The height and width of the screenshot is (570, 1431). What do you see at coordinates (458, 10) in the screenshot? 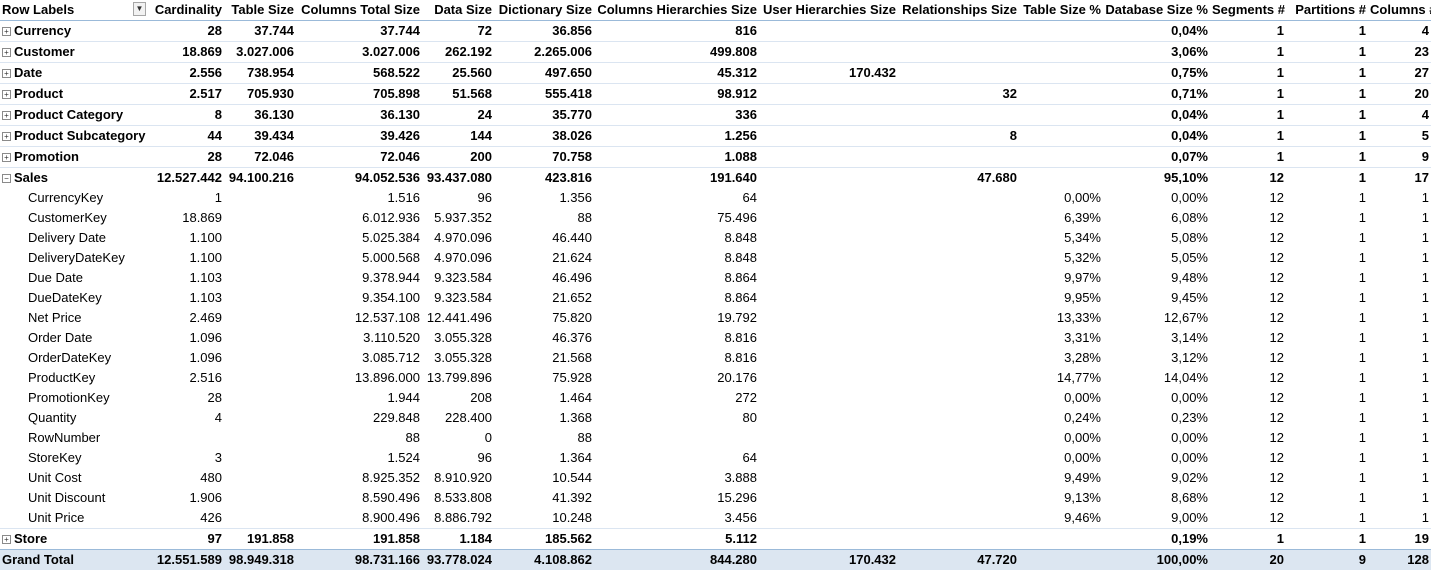
I see `header-data-size: Data Size` at bounding box center [458, 10].